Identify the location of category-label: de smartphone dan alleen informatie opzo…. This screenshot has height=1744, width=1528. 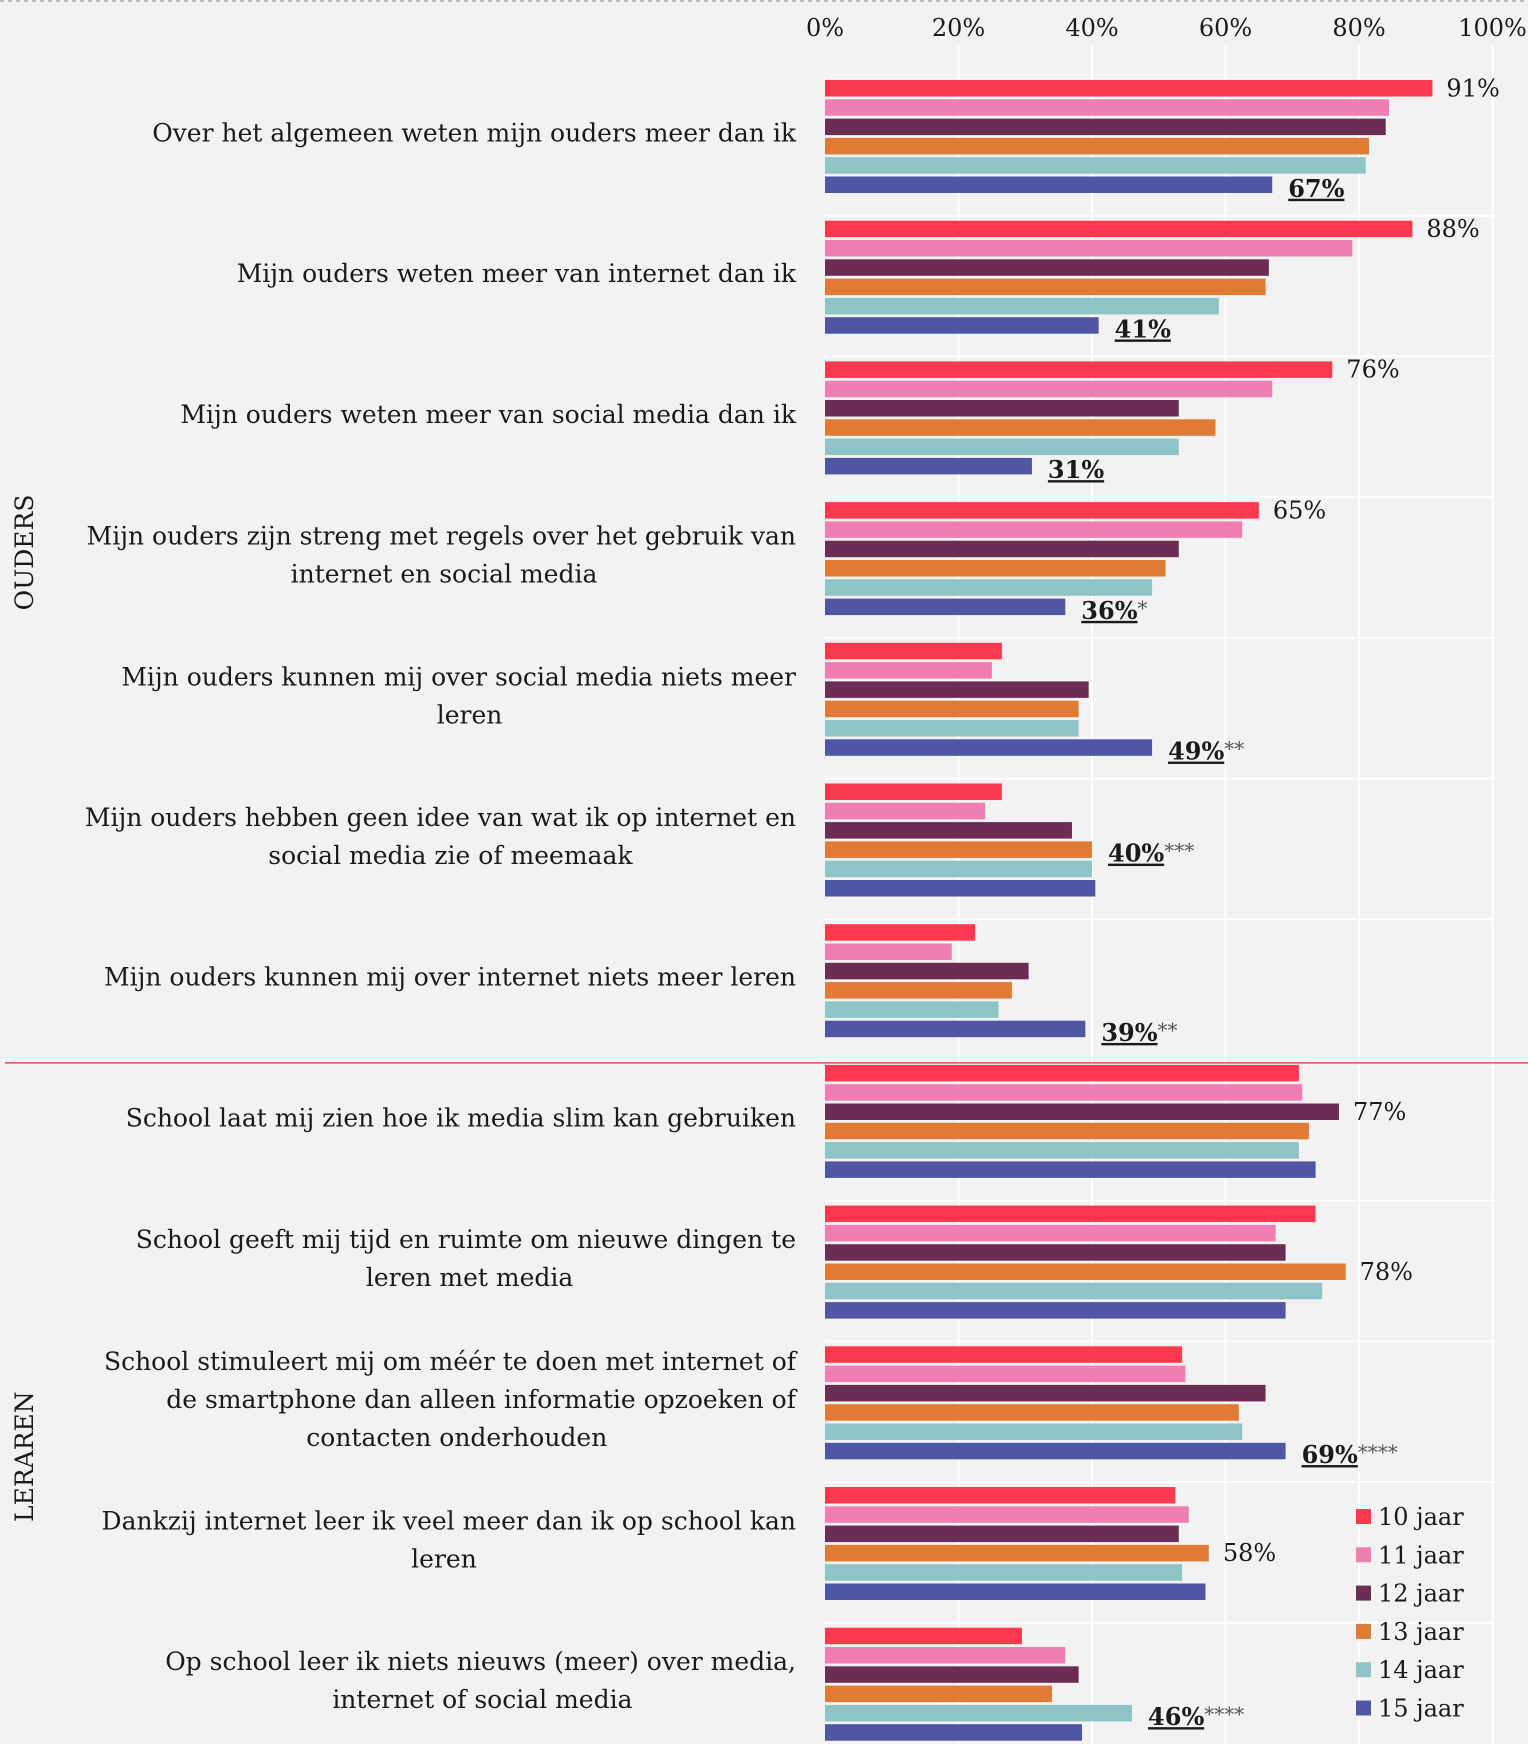
(482, 1399).